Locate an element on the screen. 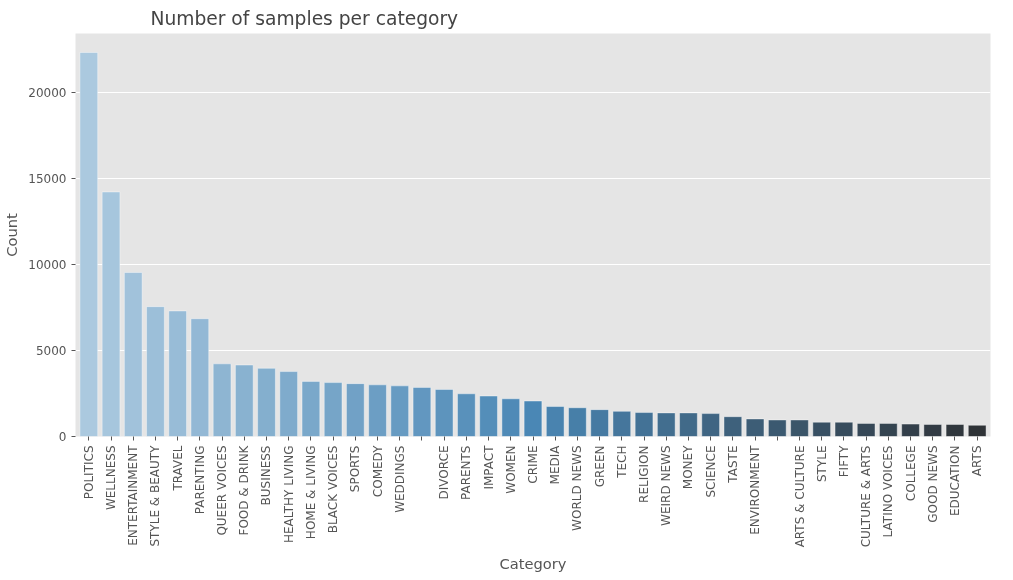 The image size is (1013, 580). x-tick-label: WELLNESS is located at coordinates (111, 478).